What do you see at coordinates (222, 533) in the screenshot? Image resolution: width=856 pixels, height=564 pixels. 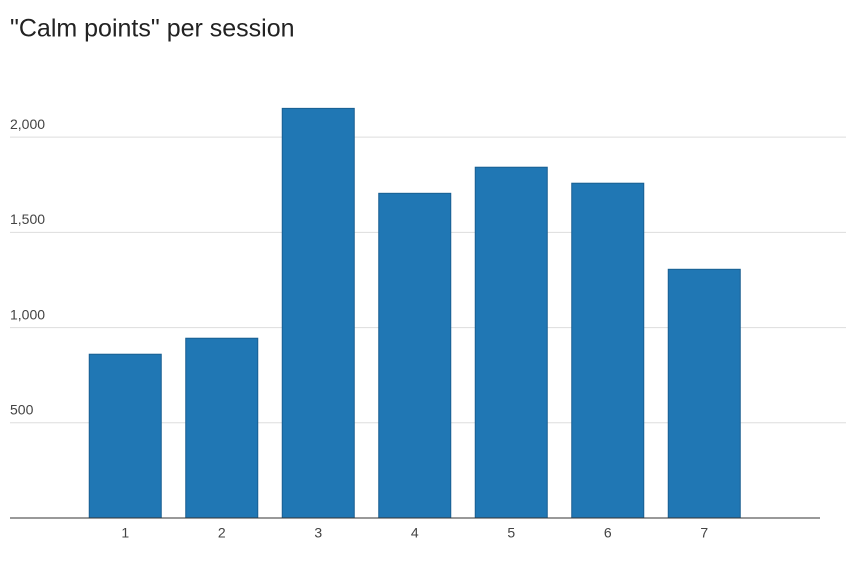 I see `x-tick-label: 2` at bounding box center [222, 533].